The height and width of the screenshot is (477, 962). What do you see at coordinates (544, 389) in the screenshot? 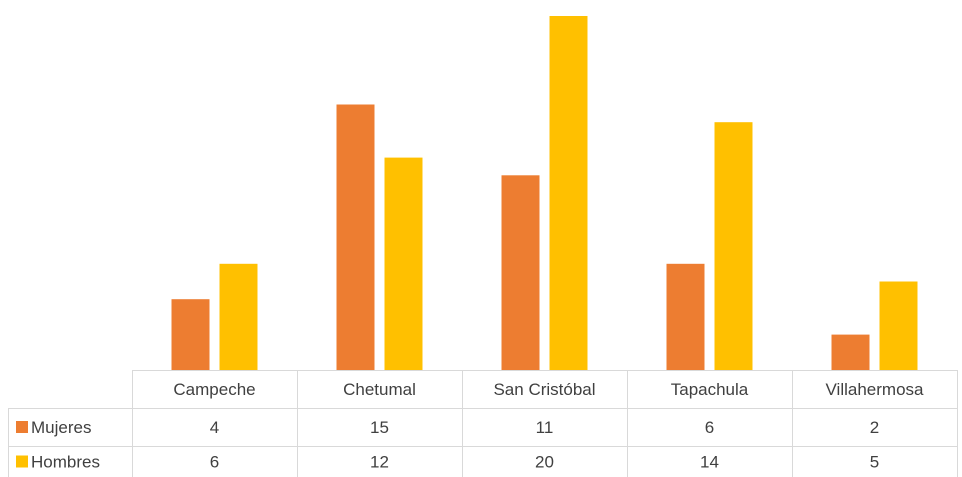
I see `category-label: San Cristóbal` at bounding box center [544, 389].